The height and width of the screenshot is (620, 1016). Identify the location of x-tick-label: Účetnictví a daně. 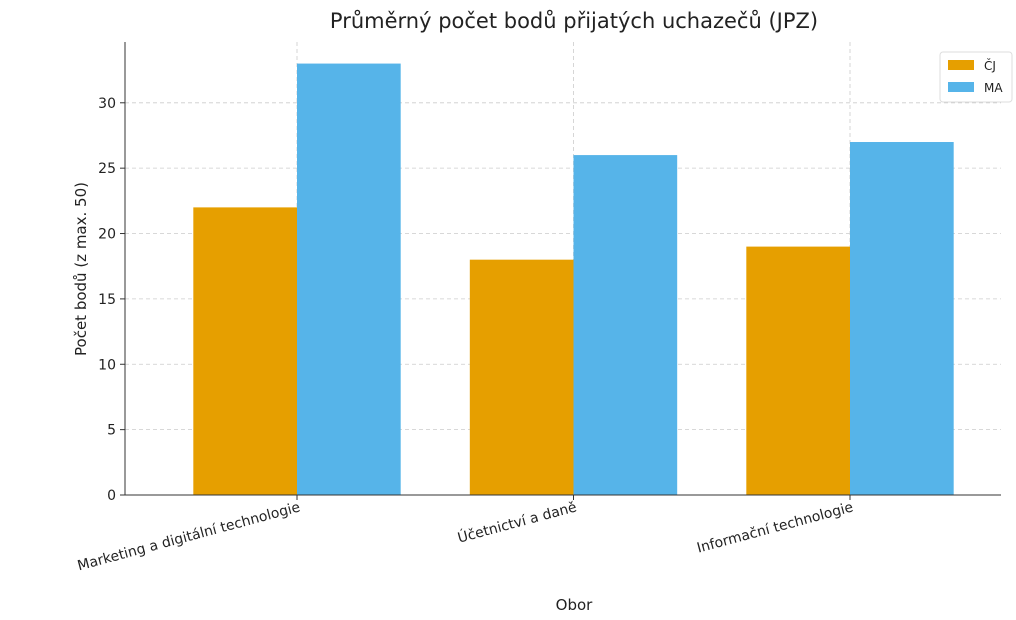
(516, 521).